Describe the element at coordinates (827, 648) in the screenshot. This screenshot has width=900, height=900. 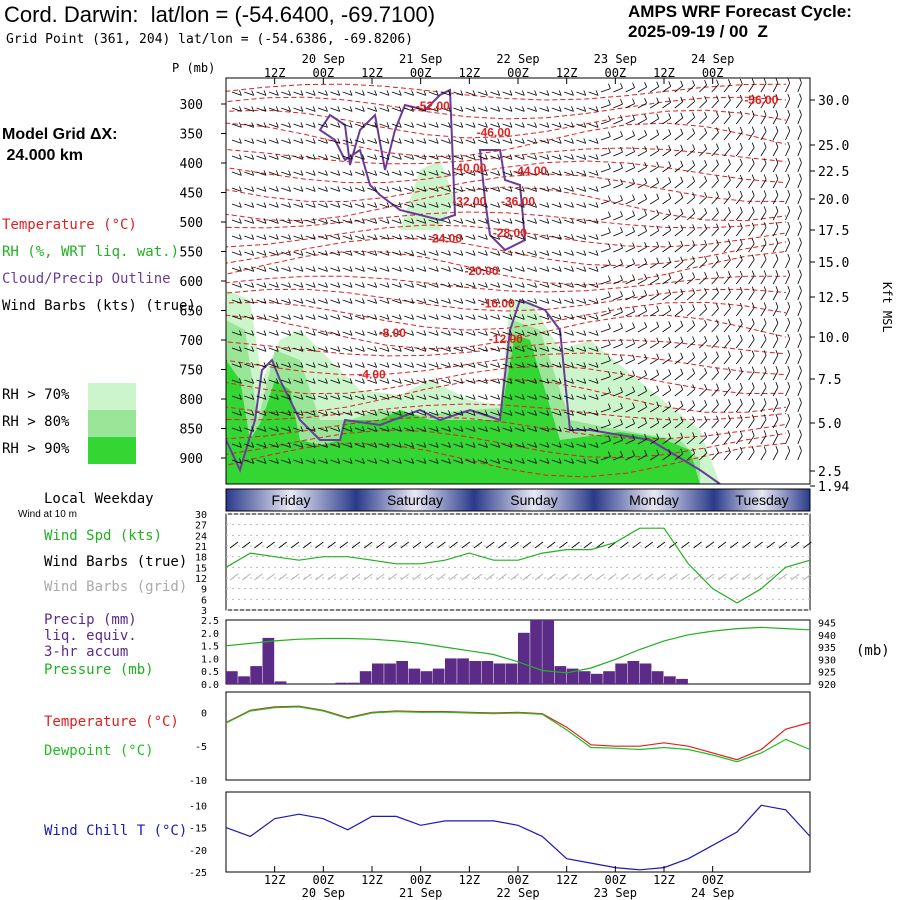
I see `pressure-ytick-label: 935` at that location.